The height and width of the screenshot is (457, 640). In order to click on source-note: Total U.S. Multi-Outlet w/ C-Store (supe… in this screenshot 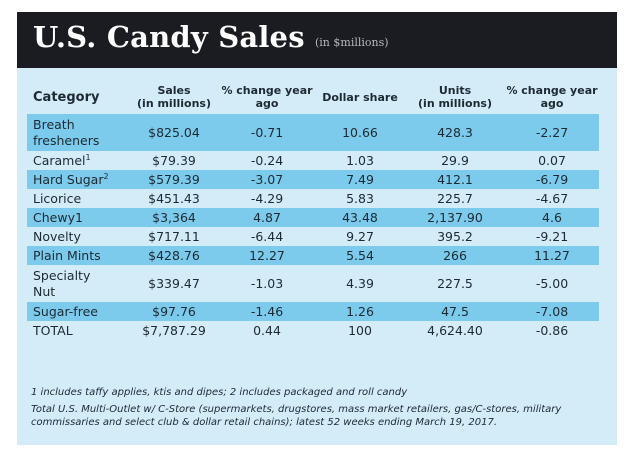, I will do `click(296, 416)`.